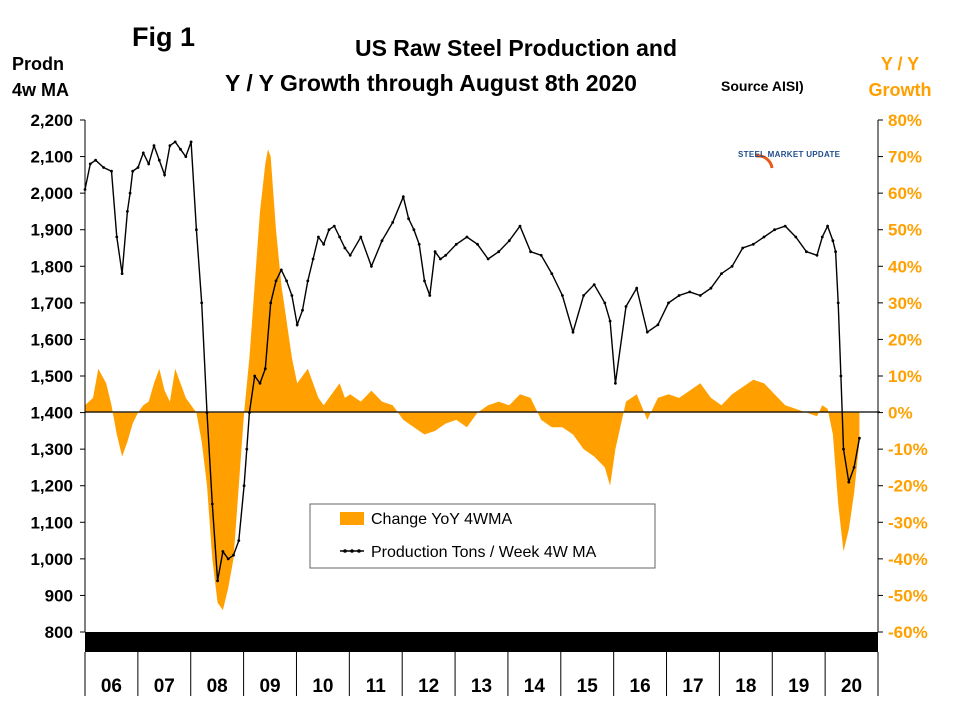  What do you see at coordinates (51, 120) in the screenshot?
I see `left-tick-label: 2,200` at bounding box center [51, 120].